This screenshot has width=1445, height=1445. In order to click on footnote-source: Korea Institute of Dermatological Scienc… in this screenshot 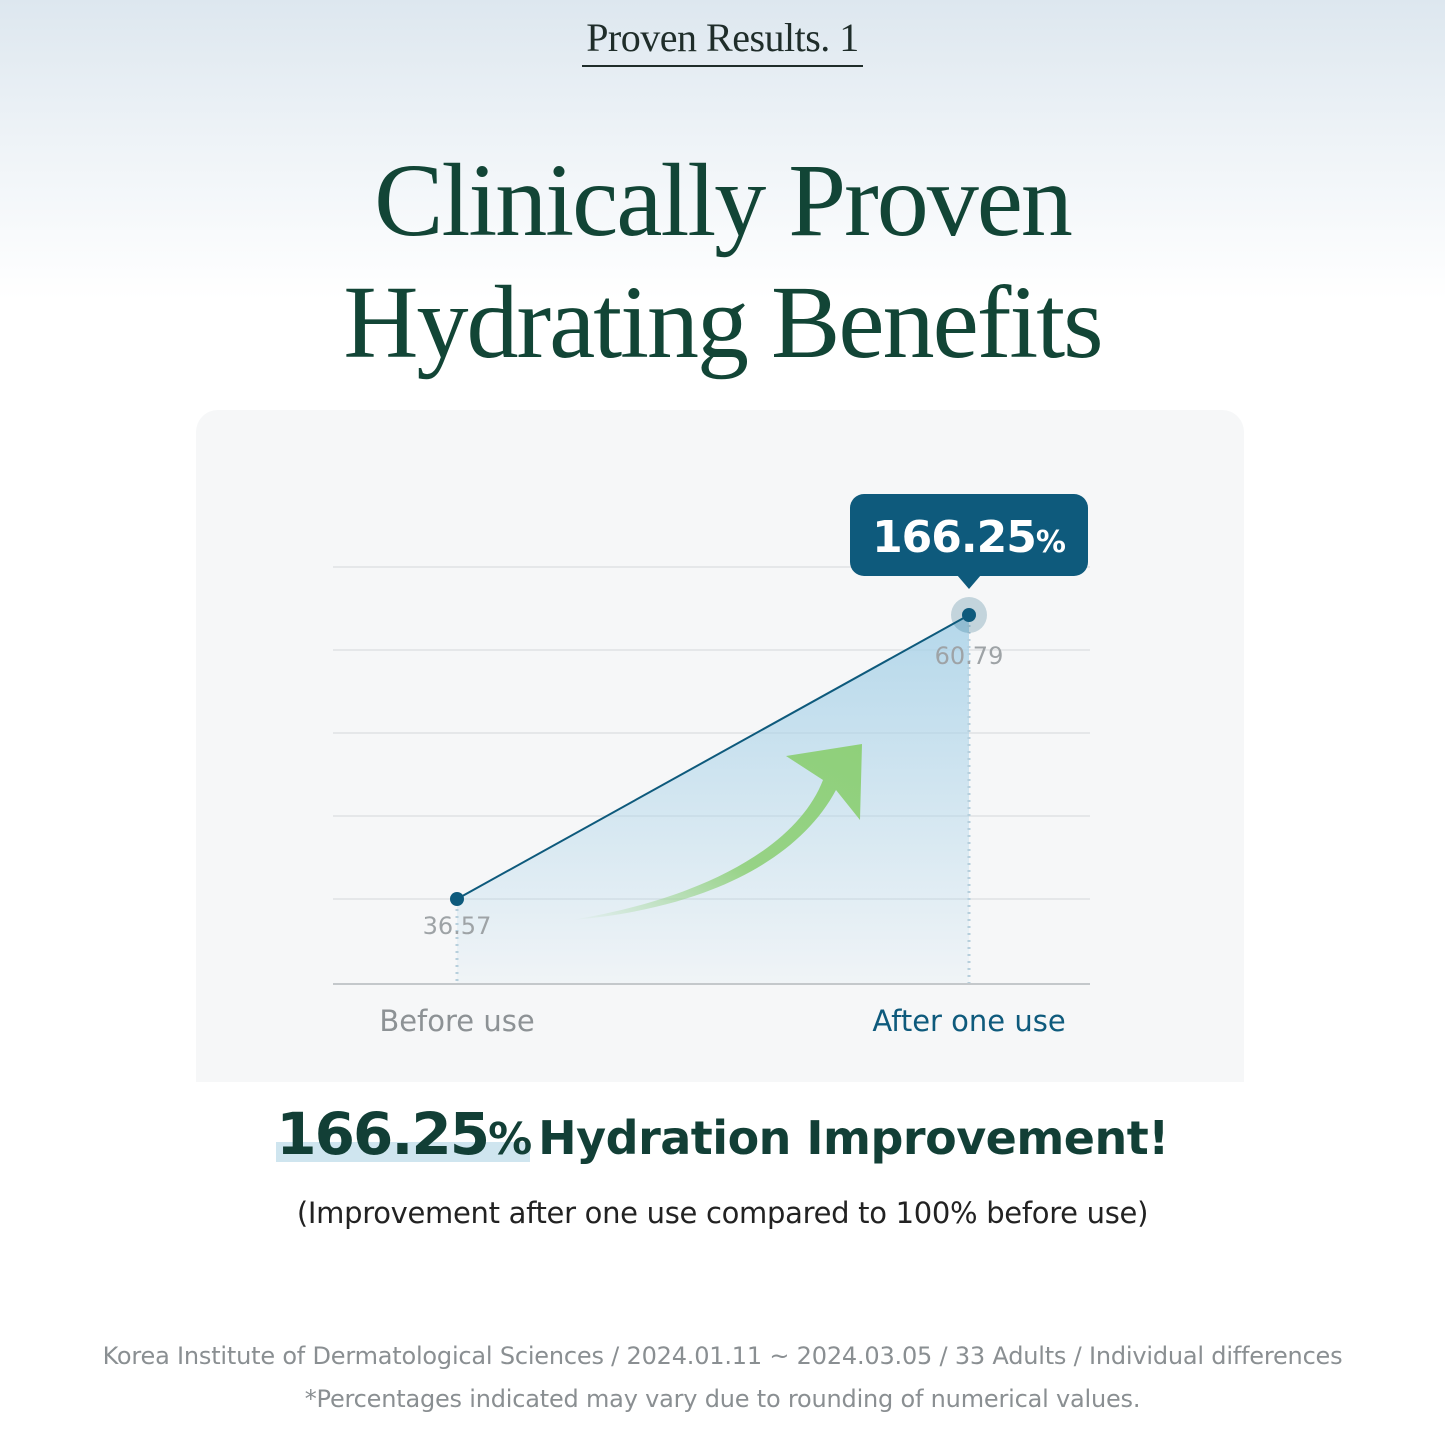, I will do `click(722, 1356)`.